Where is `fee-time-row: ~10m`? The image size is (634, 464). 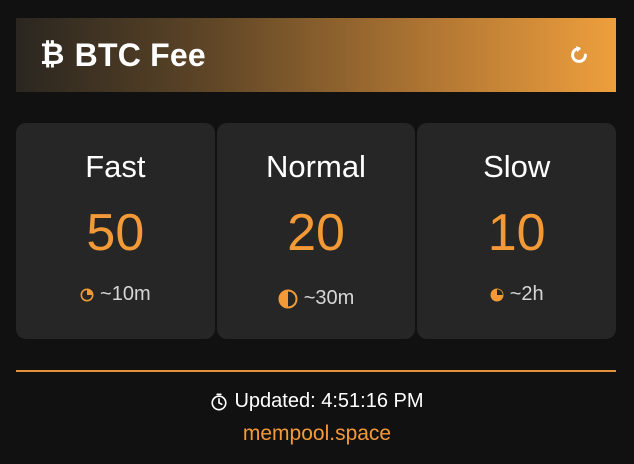
fee-time-row: ~10m is located at coordinates (115, 294).